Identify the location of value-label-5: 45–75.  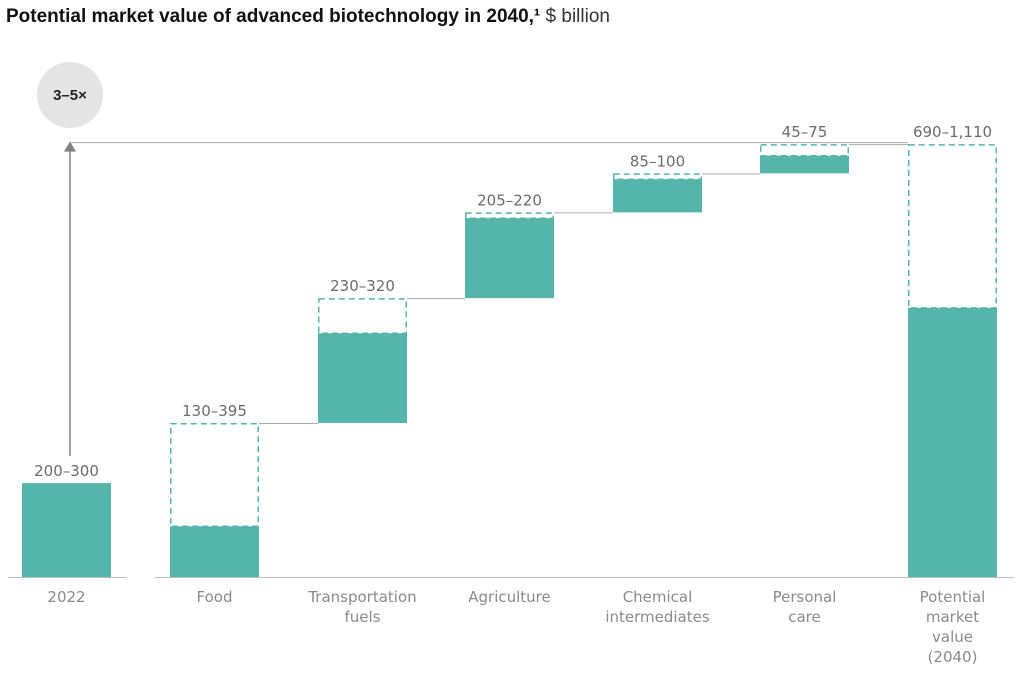
(805, 132).